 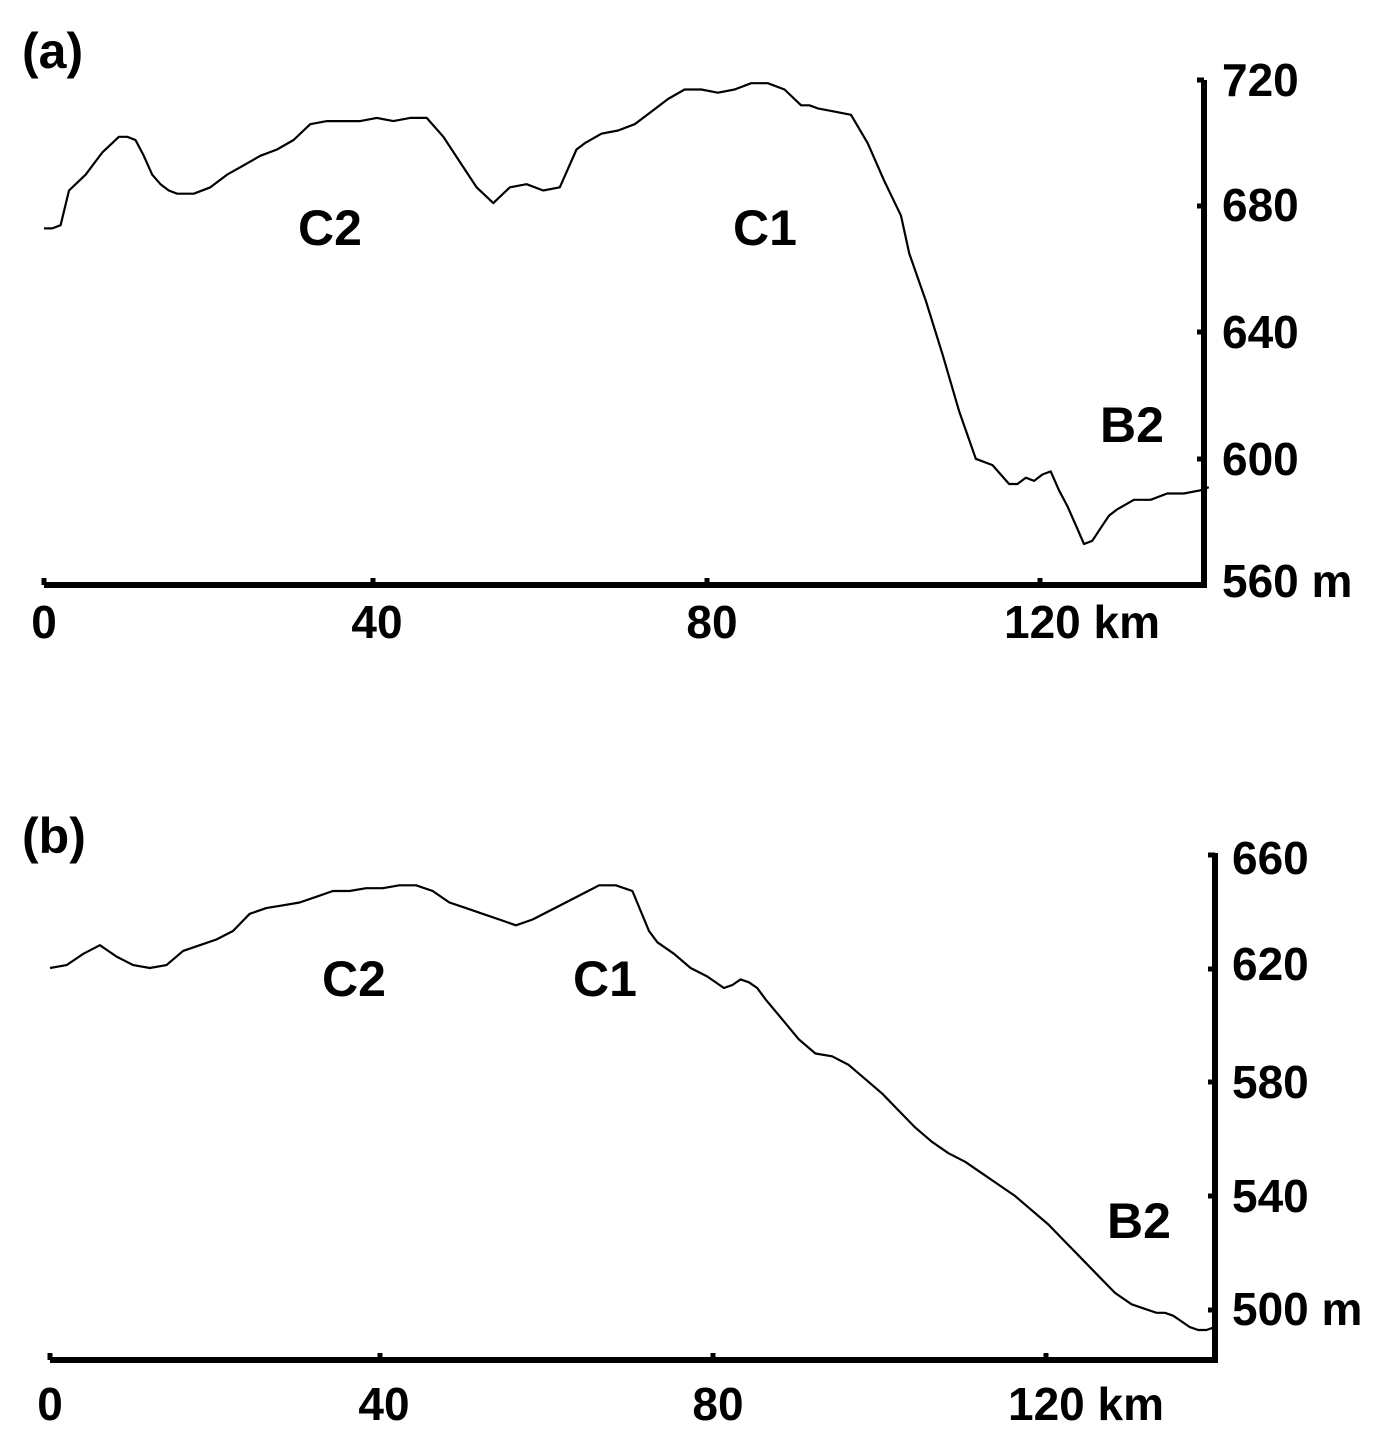 What do you see at coordinates (1270, 858) in the screenshot?
I see `panel-b-y-tick-660: 660` at bounding box center [1270, 858].